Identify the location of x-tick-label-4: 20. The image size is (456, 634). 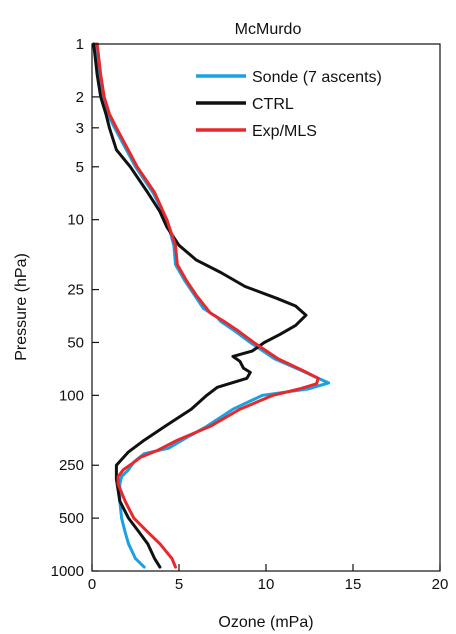
(440, 584).